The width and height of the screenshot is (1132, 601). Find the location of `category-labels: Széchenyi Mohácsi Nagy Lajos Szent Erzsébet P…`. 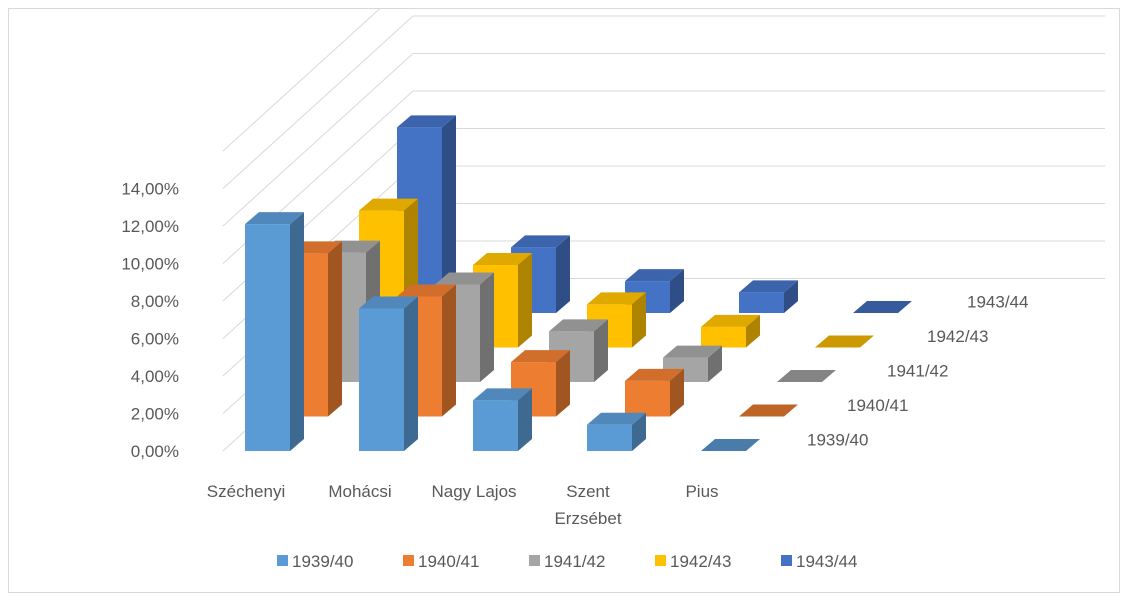

category-labels: Széchenyi Mohácsi Nagy Lajos Szent Erzsébet P… is located at coordinates (463, 505).